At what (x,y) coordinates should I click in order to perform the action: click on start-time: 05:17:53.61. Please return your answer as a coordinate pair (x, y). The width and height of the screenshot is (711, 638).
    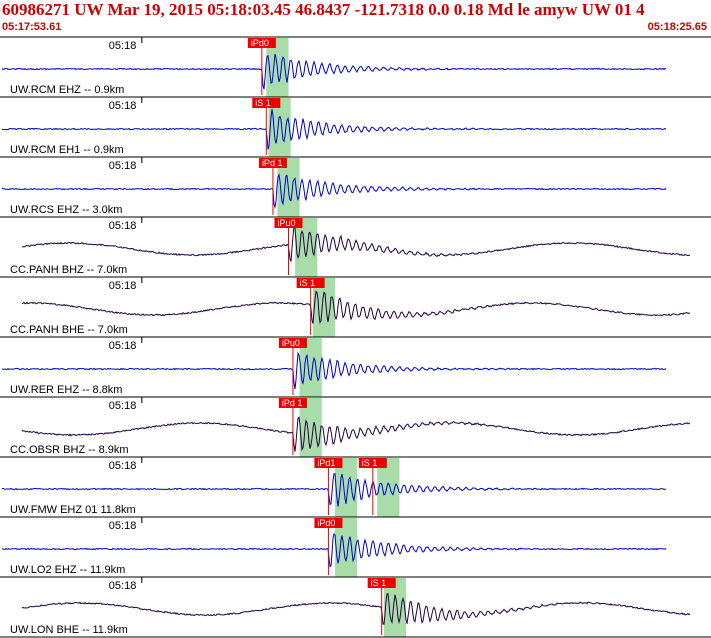
    Looking at the image, I should click on (32, 27).